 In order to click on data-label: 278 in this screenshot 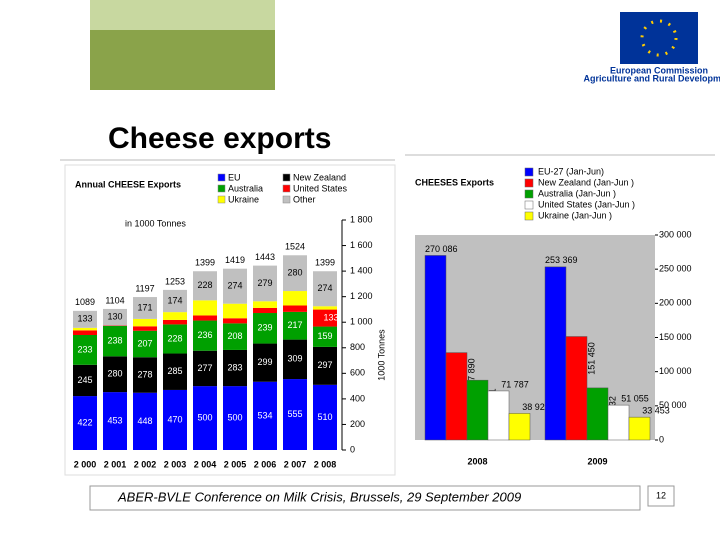, I will do `click(144, 374)`.